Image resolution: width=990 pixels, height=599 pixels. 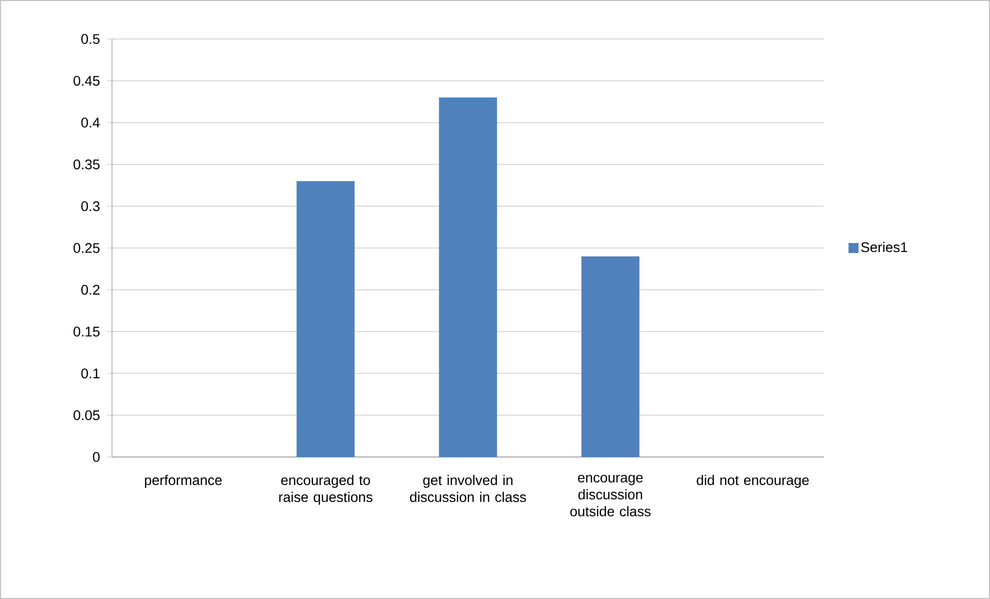 I want to click on x-tick-label: encouraged to raise questions, so click(x=325, y=489).